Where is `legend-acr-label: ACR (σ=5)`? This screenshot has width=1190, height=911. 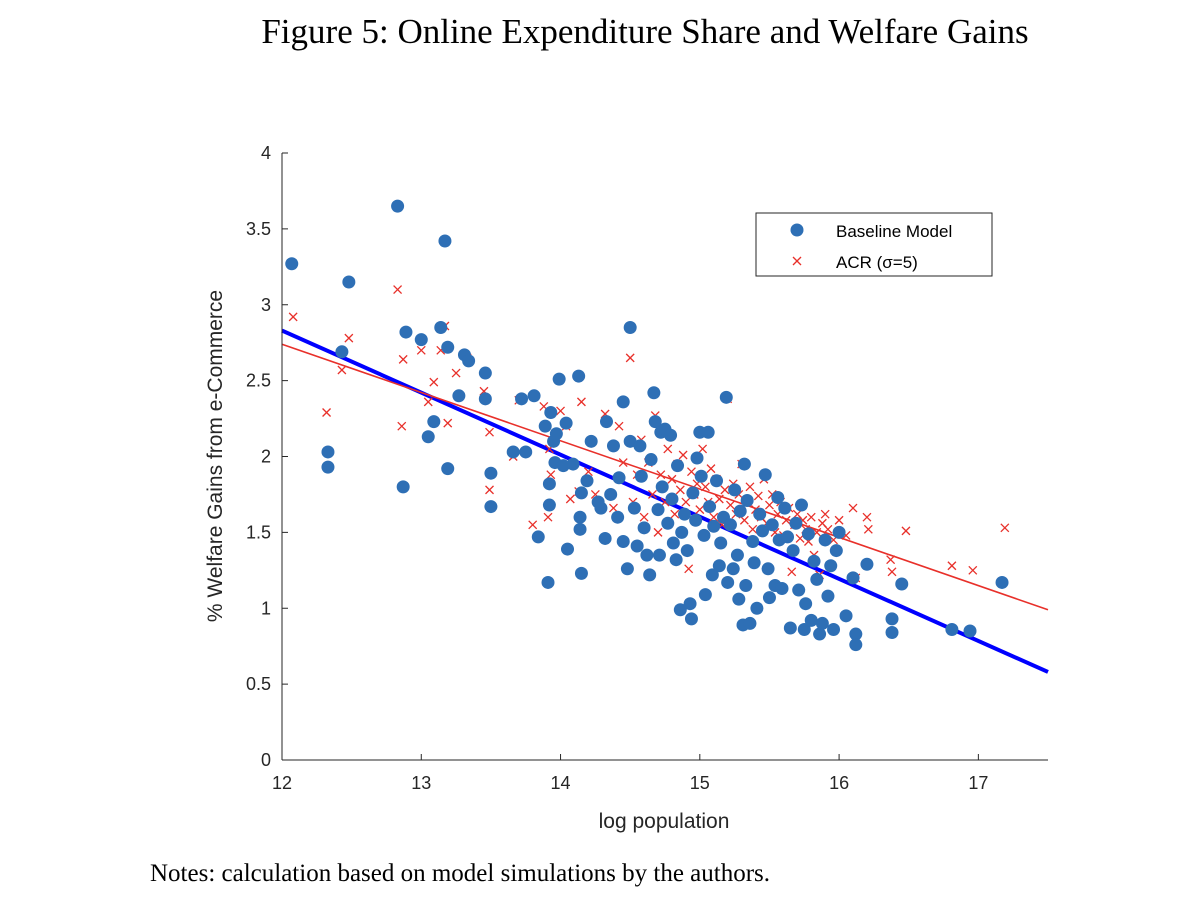
legend-acr-label: ACR (σ=5) is located at coordinates (877, 262).